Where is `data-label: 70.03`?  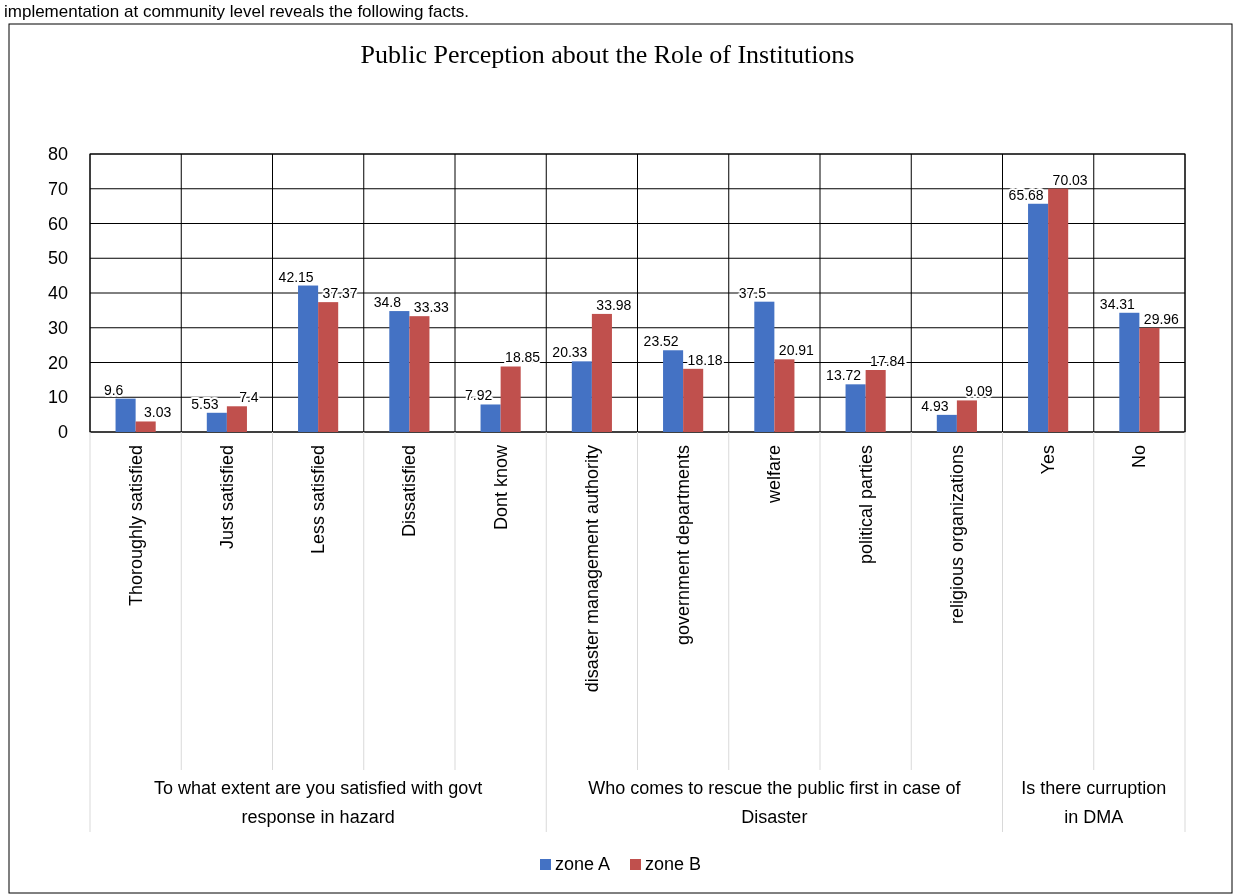 data-label: 70.03 is located at coordinates (1070, 179).